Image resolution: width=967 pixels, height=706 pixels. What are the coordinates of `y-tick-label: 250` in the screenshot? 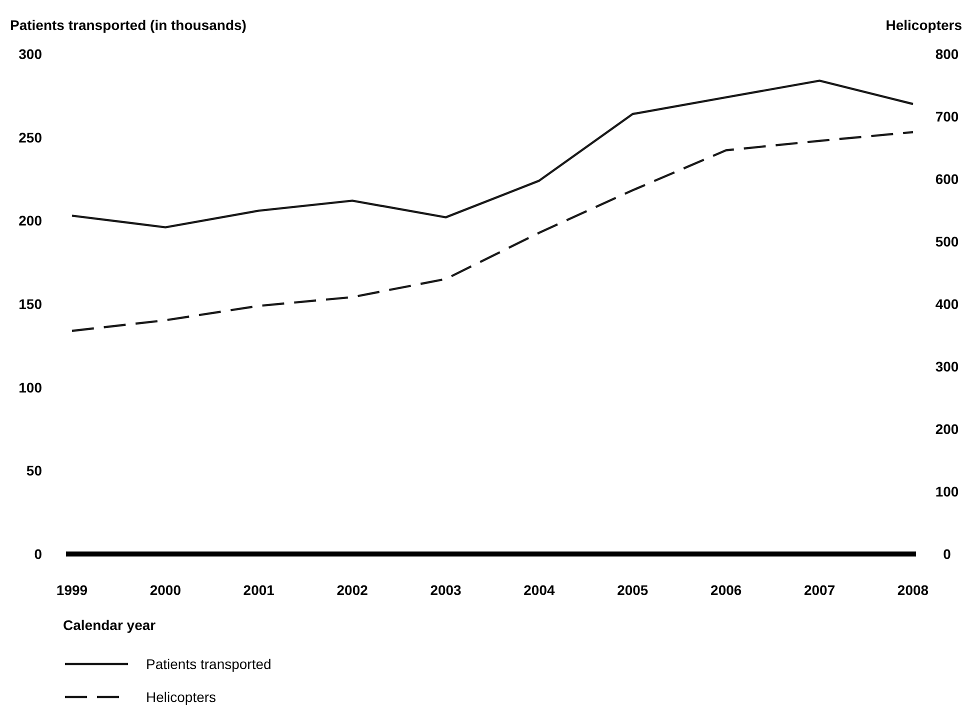 It's located at (30, 137).